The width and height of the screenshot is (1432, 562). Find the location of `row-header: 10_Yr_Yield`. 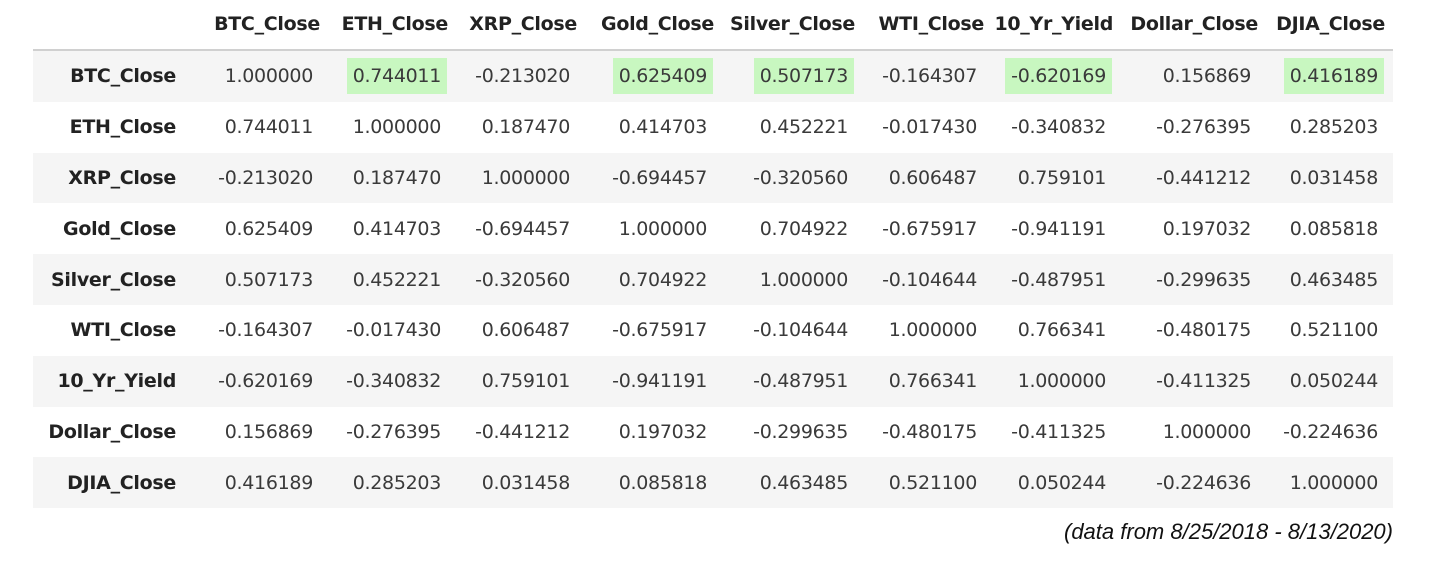

row-header: 10_Yr_Yield is located at coordinates (108, 381).